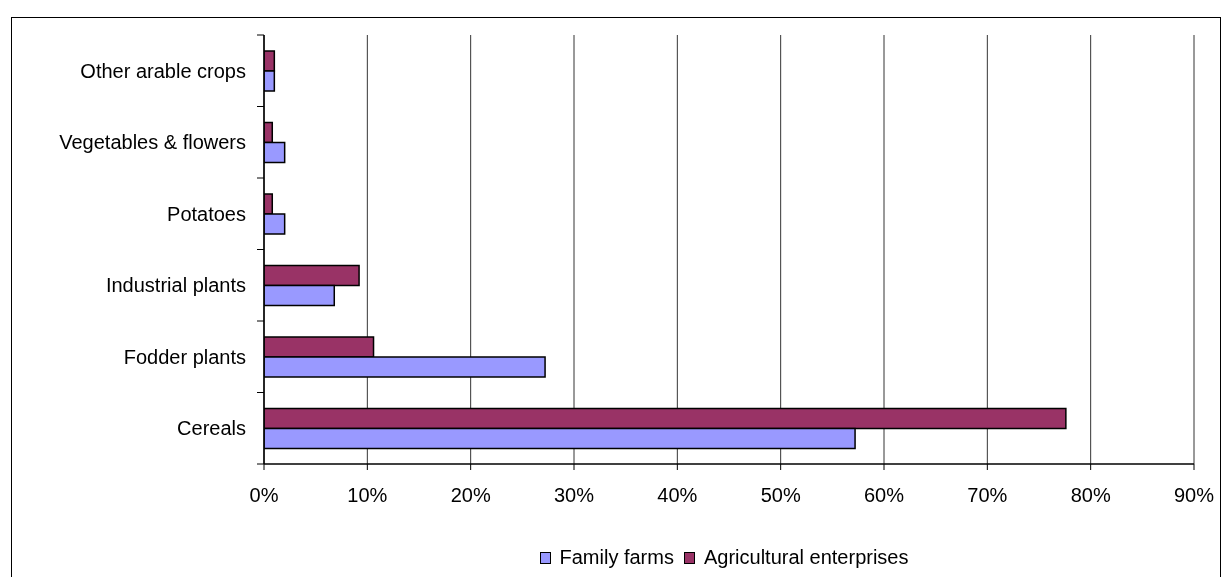 This screenshot has height=577, width=1227. Describe the element at coordinates (163, 70) in the screenshot. I see `y-tick-label: Other arable crops` at that location.